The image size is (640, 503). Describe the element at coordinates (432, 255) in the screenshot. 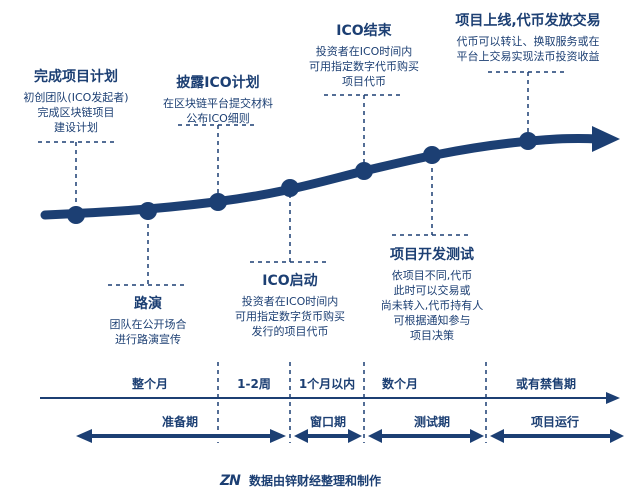

I see `milestone-6-title: 项目开发测试` at that location.